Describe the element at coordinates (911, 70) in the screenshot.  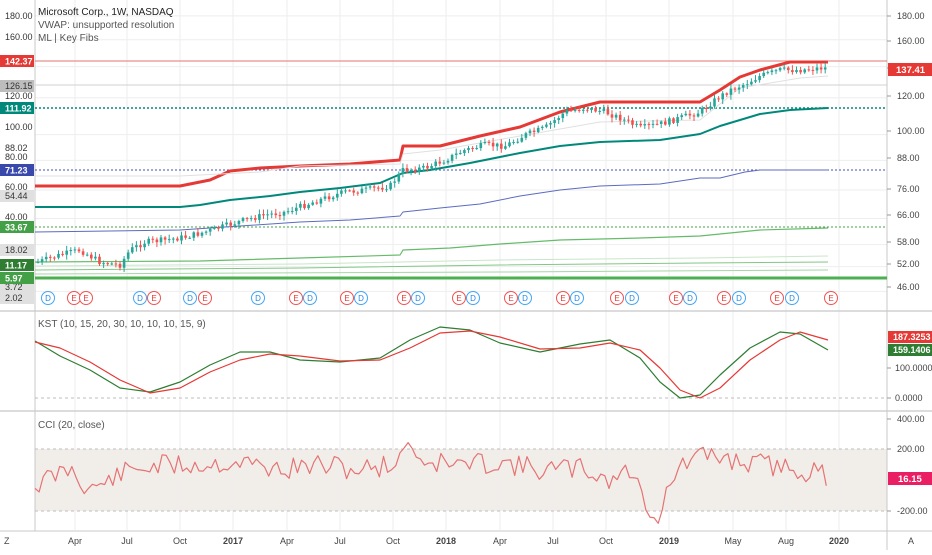
I see `last-price-label: 137.41` at that location.